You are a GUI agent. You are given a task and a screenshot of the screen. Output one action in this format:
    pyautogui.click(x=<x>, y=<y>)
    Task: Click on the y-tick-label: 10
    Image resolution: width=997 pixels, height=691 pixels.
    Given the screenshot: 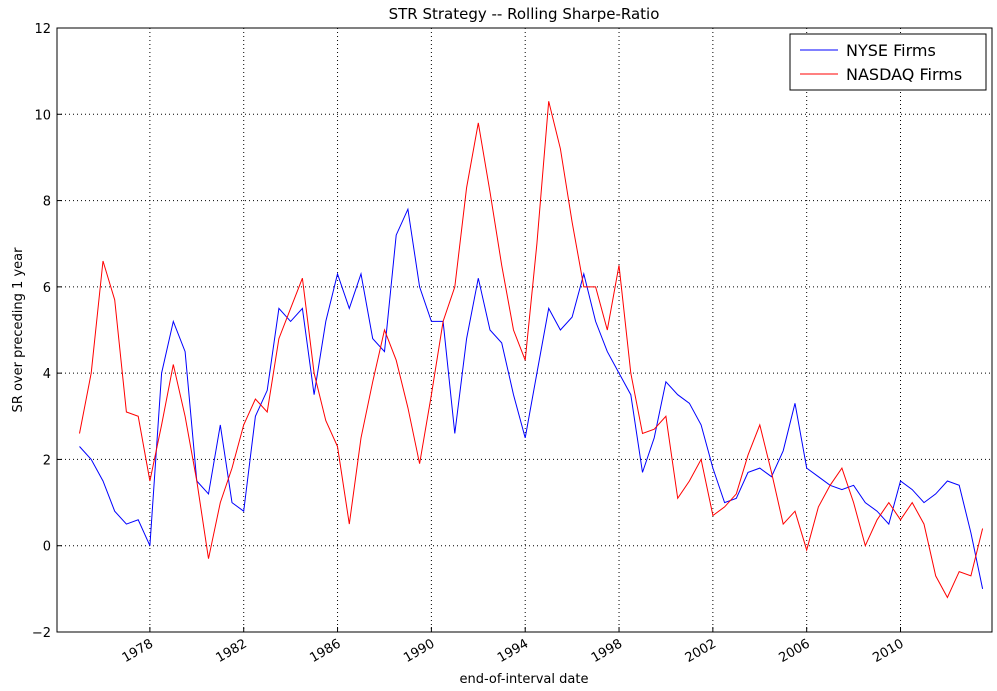 What is the action you would take?
    pyautogui.click(x=42, y=115)
    